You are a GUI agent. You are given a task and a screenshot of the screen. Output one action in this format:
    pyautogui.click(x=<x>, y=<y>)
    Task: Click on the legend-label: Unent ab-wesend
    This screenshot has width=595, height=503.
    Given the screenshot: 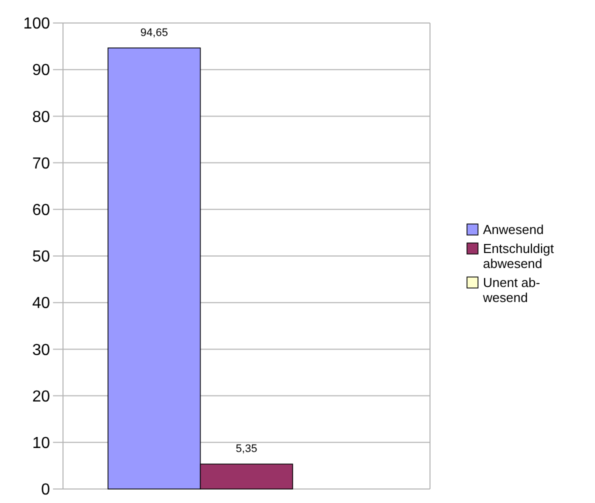 What is the action you would take?
    pyautogui.click(x=511, y=290)
    